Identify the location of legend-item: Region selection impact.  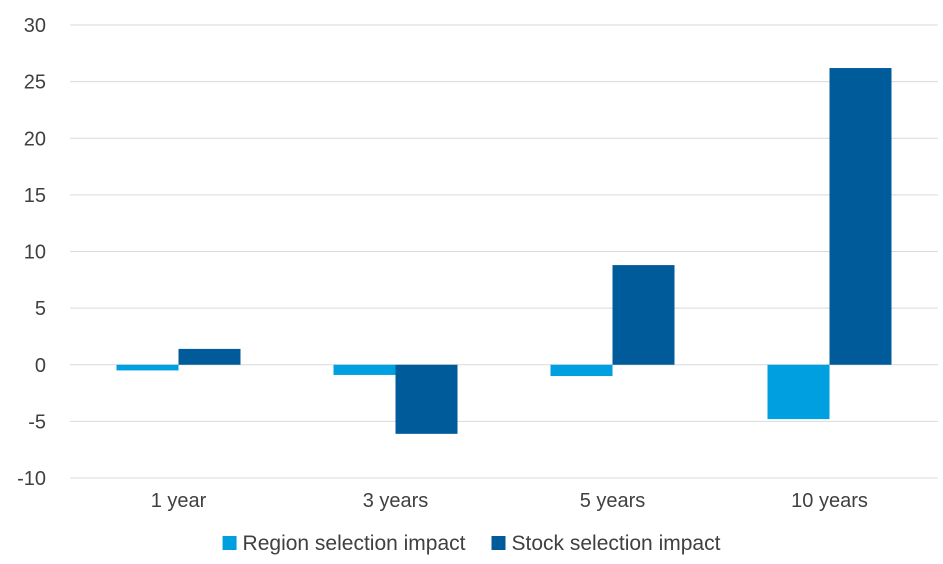
(344, 543).